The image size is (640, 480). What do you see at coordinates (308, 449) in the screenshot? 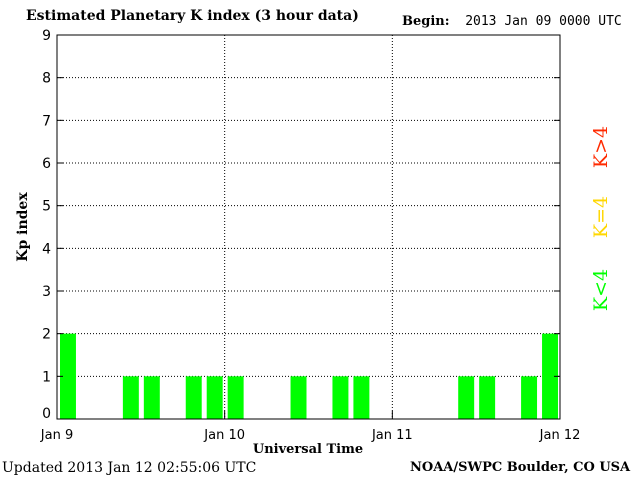
I see `x-axis-label: Universal Time` at bounding box center [308, 449].